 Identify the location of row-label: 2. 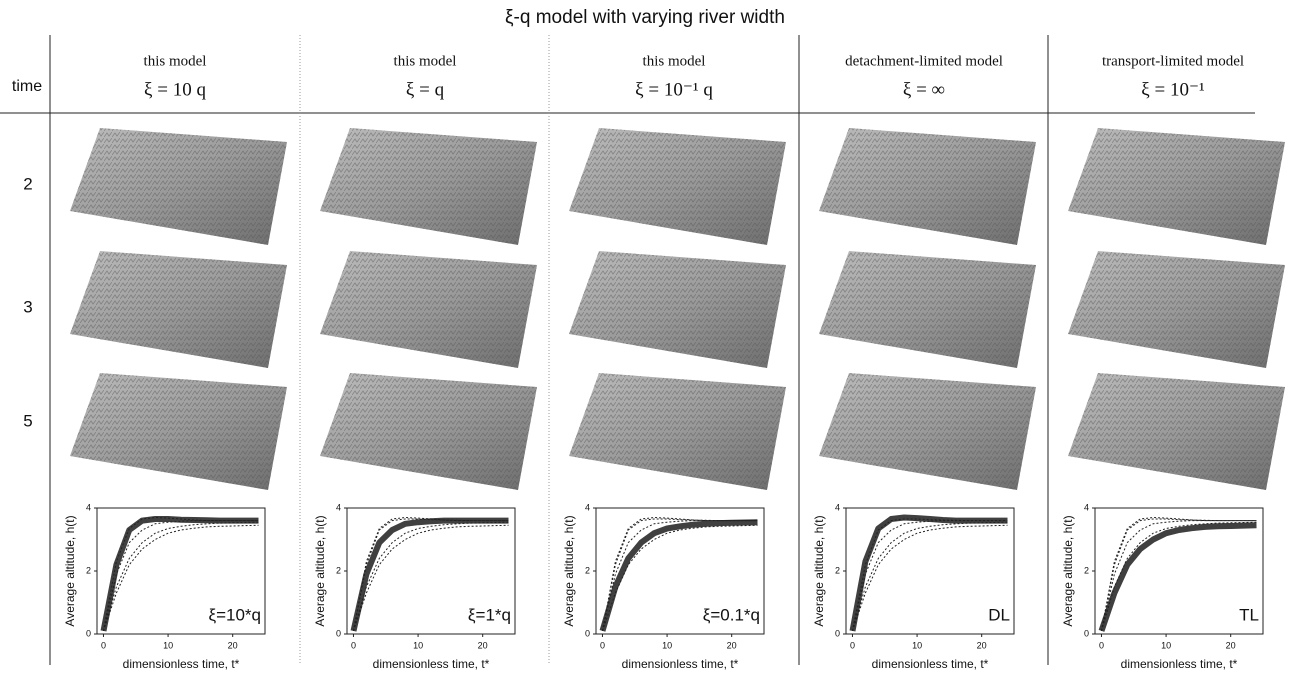
(27, 183).